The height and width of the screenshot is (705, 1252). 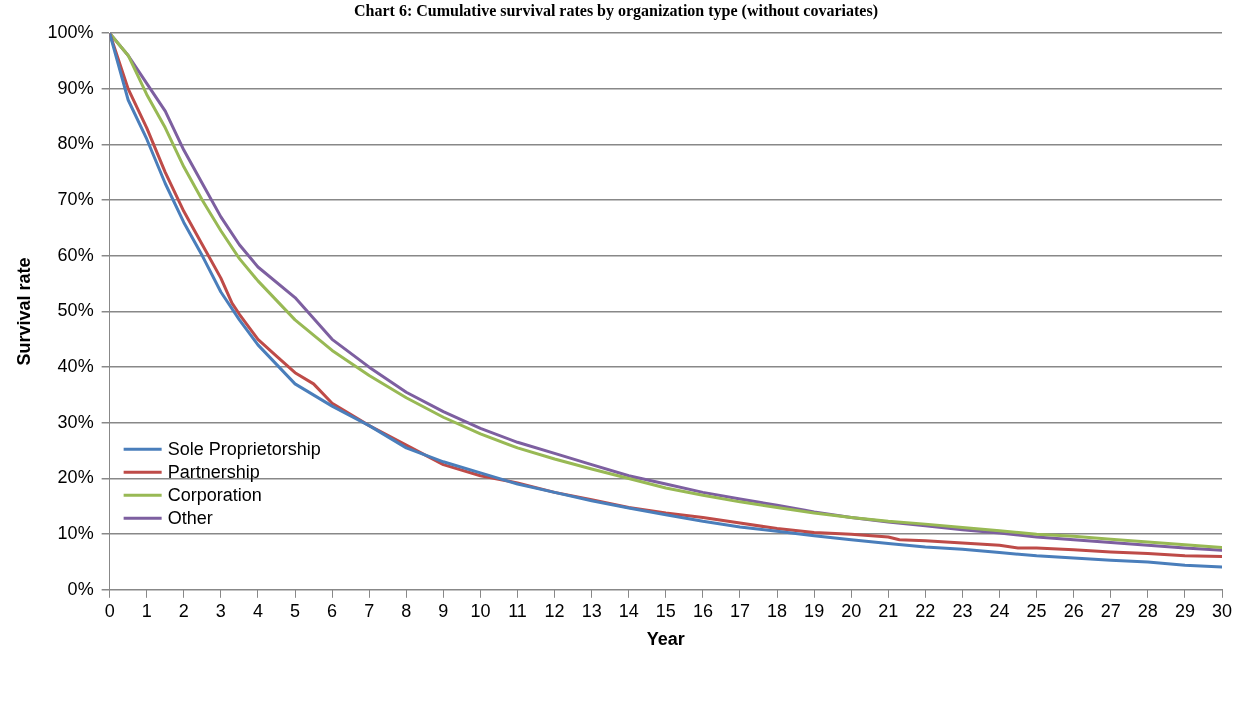 What do you see at coordinates (591, 610) in the screenshot?
I see `x-tick-label: 13` at bounding box center [591, 610].